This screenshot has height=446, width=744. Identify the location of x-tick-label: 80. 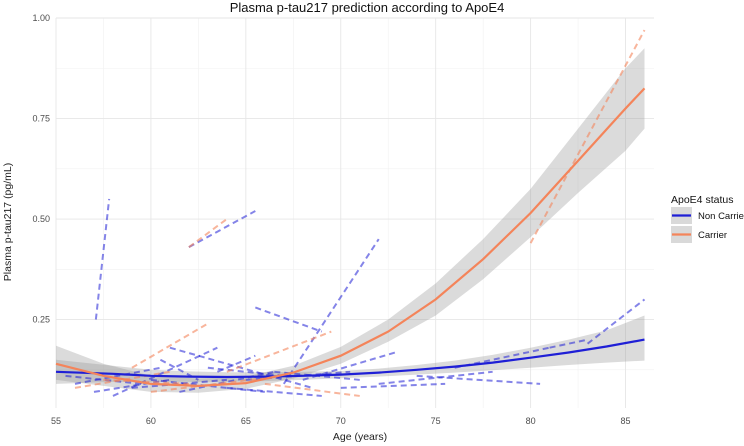
(531, 421).